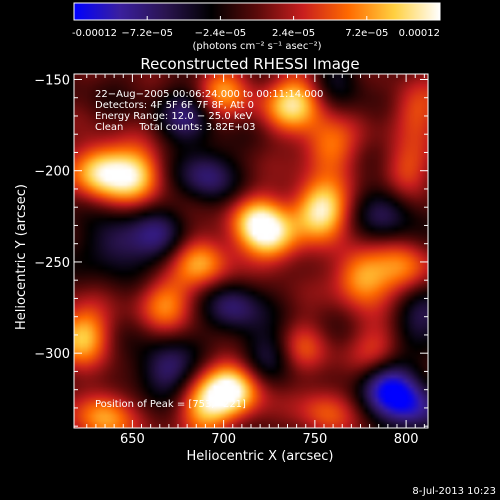  I want to click on colorbar-tick-label: 7.2e−05, so click(366, 33).